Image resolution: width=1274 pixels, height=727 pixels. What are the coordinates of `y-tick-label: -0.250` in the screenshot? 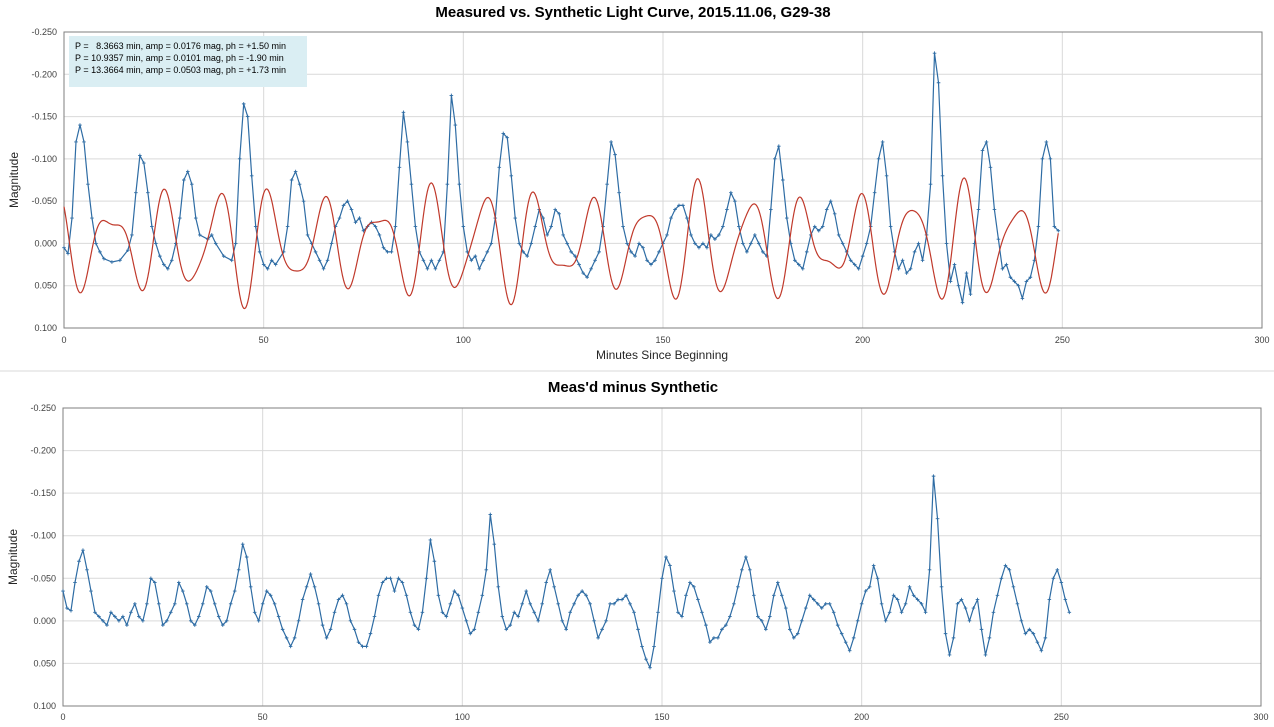 It's located at (44, 32).